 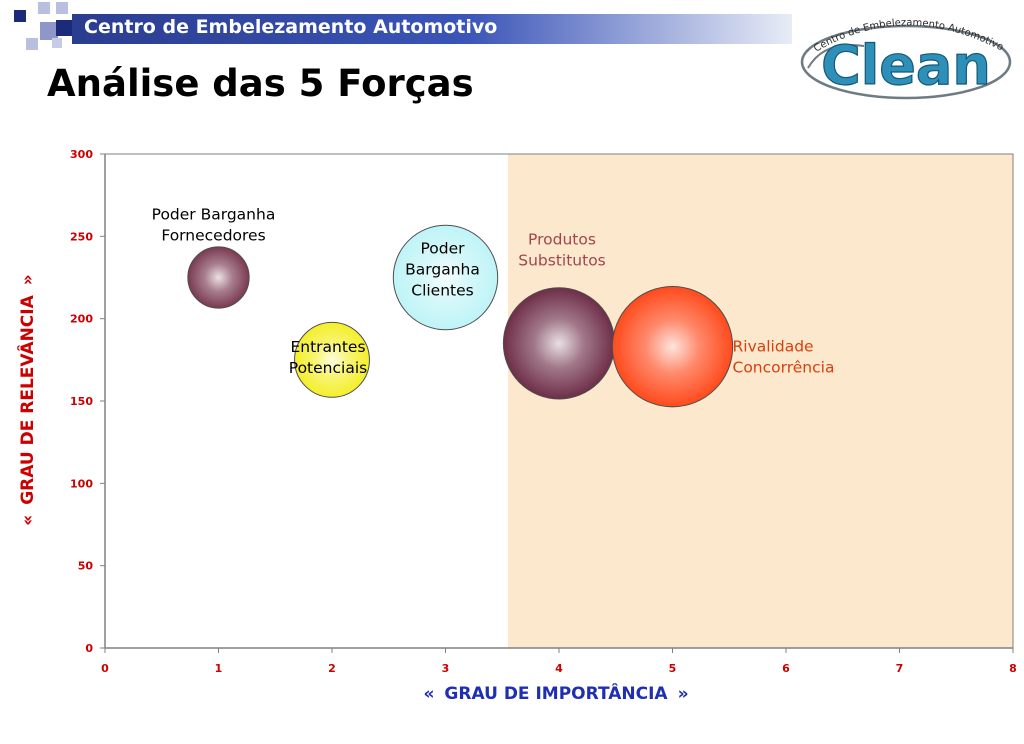 I want to click on y-arrow-left: «, so click(x=28, y=520).